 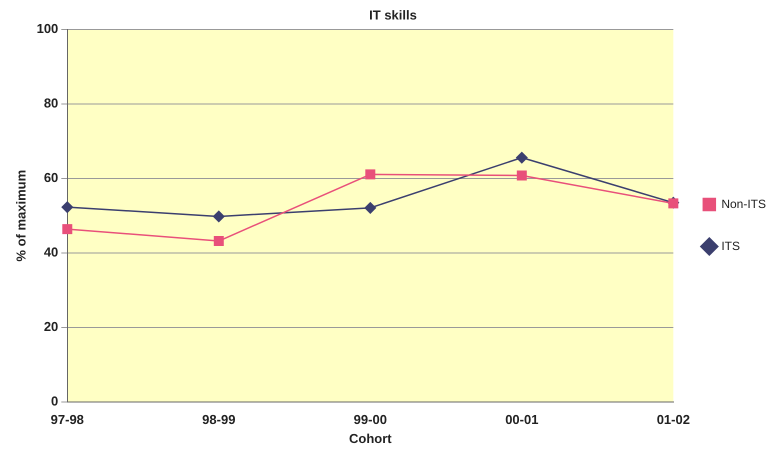 What do you see at coordinates (370, 438) in the screenshot?
I see `x-axis-title: Cohort` at bounding box center [370, 438].